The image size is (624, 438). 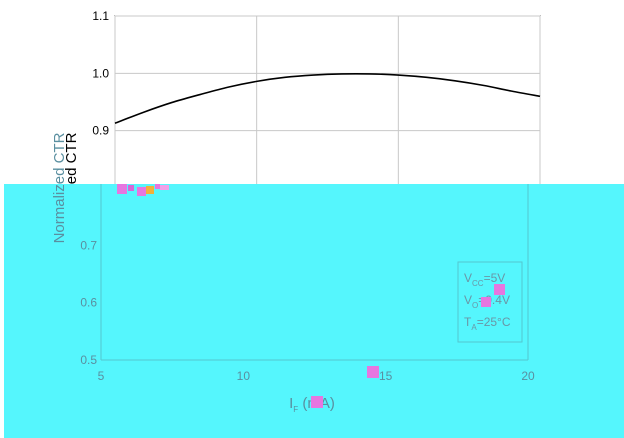 I want to click on legend-entry: VCC=5V, so click(x=484, y=279).